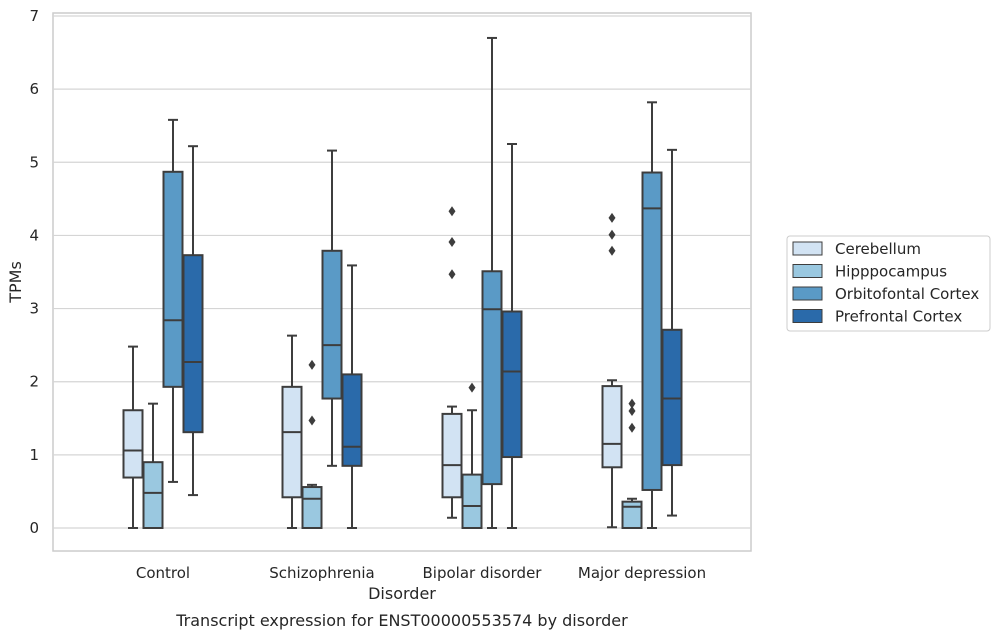 This screenshot has width=999, height=638. I want to click on y-tick-label: 3, so click(34, 309).